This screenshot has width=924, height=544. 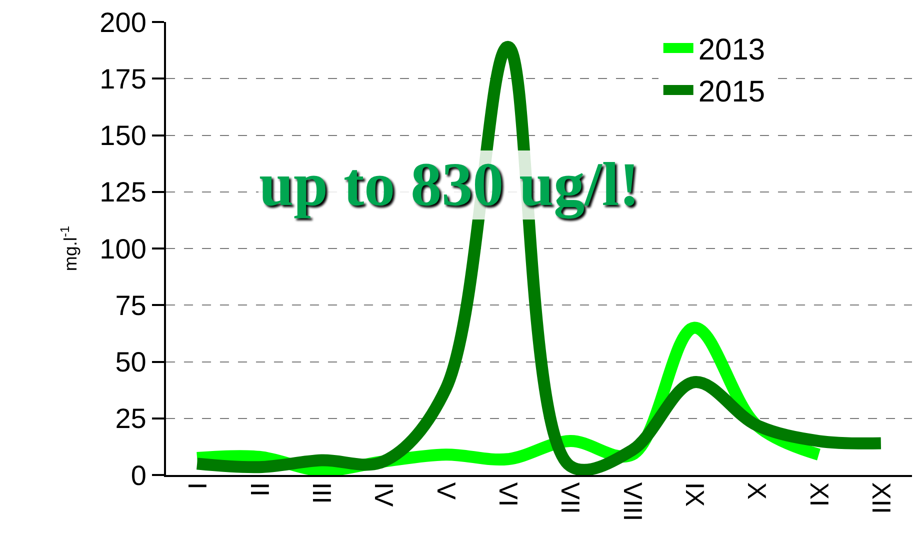 What do you see at coordinates (819, 494) in the screenshot?
I see `x-tick-label: XI` at bounding box center [819, 494].